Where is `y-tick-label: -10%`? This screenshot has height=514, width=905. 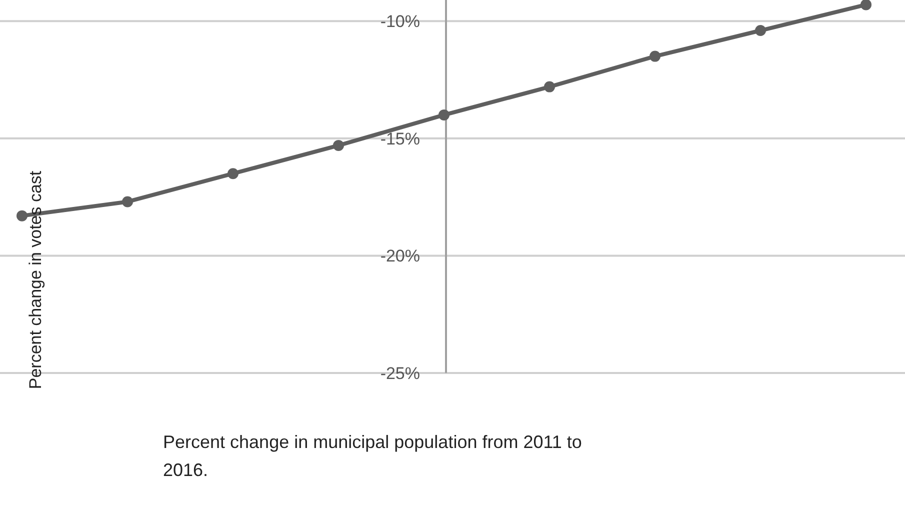 y-tick-label: -10% is located at coordinates (400, 22).